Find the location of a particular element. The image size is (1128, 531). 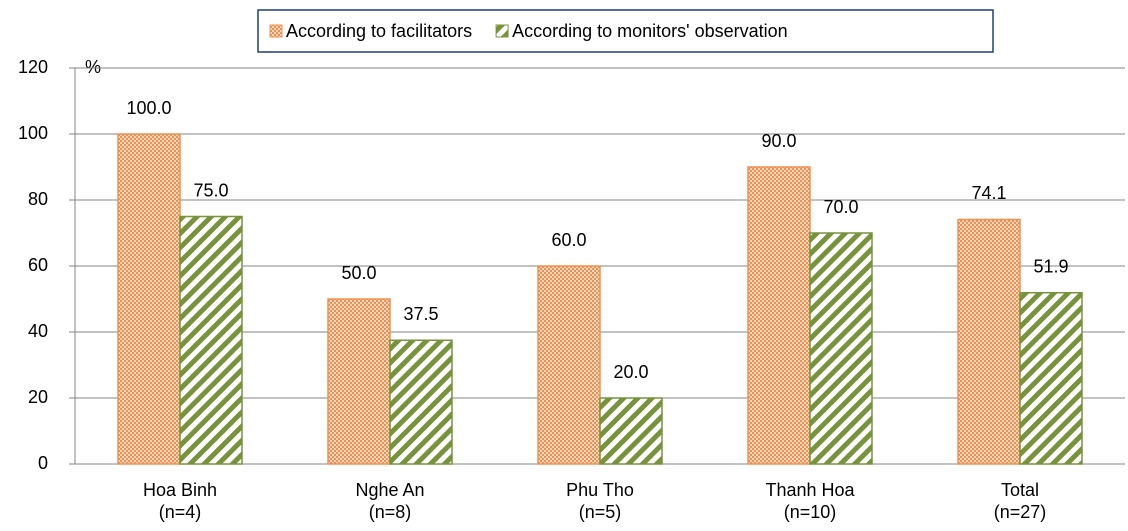

value-label: 60.0 is located at coordinates (568, 240).